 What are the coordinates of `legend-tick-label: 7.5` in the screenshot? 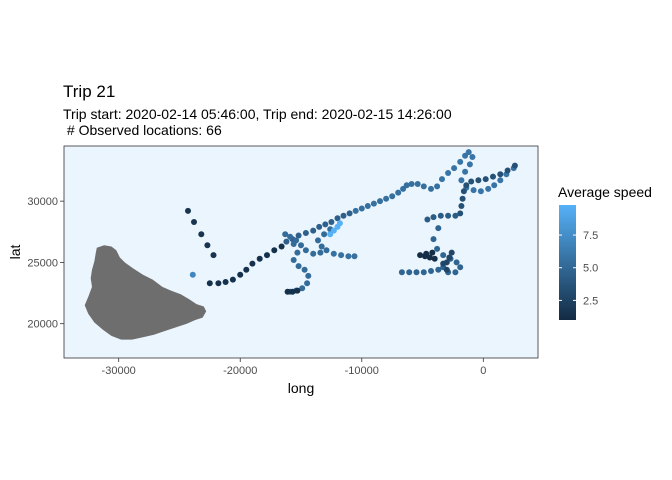 It's located at (590, 236).